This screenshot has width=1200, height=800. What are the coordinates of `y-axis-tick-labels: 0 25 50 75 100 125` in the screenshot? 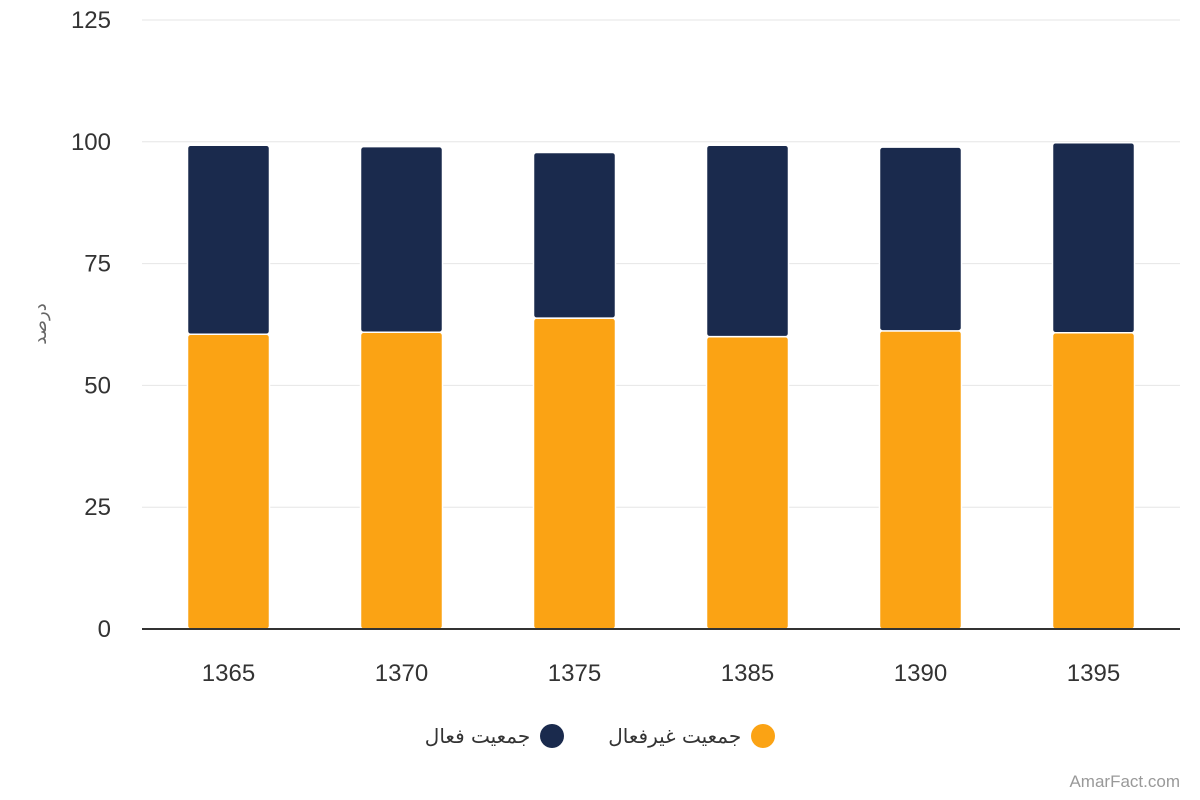 It's located at (91, 325).